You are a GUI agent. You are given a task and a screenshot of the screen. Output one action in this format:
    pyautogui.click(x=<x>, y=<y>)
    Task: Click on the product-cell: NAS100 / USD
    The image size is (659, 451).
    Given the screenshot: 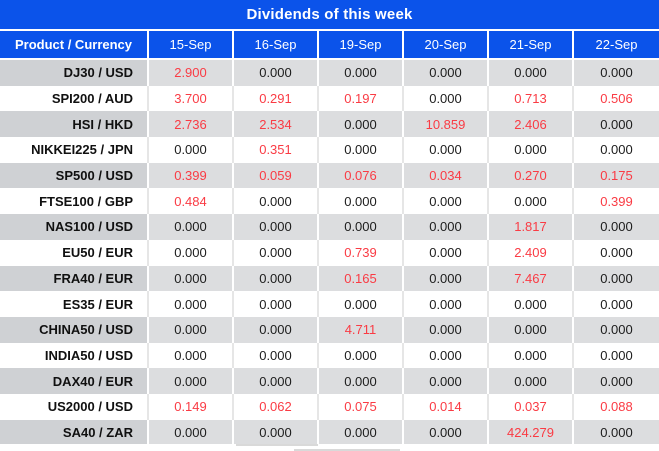 What is the action you would take?
    pyautogui.click(x=74, y=227)
    